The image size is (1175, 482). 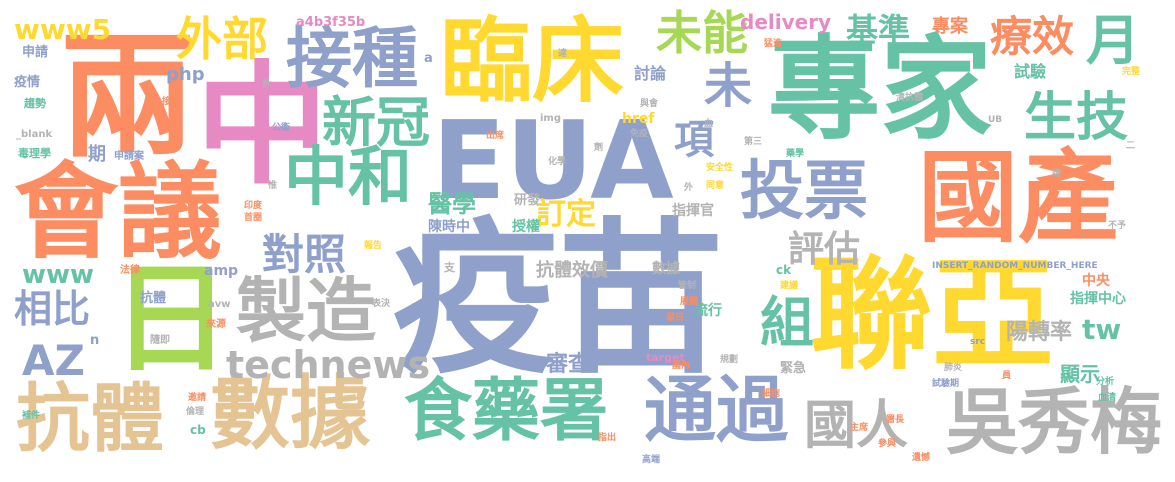 What do you see at coordinates (572, 270) in the screenshot?
I see `word-kangtixiaojia: 抗體效價` at bounding box center [572, 270].